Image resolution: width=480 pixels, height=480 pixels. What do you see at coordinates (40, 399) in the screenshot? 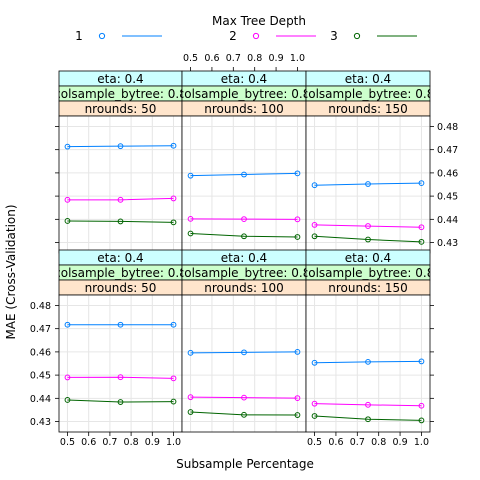
I see `y-tick-label: 0.44` at bounding box center [40, 399].